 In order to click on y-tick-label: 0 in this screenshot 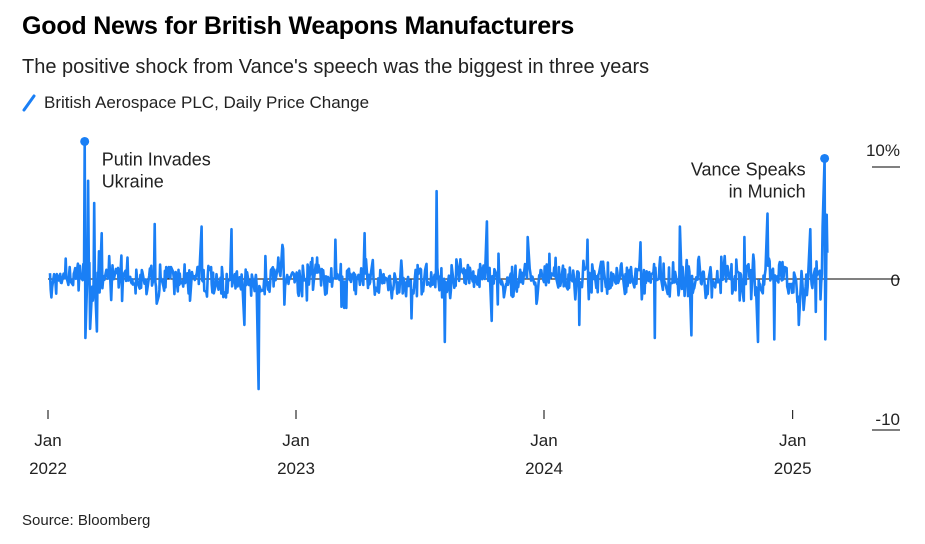, I will do `click(895, 280)`.